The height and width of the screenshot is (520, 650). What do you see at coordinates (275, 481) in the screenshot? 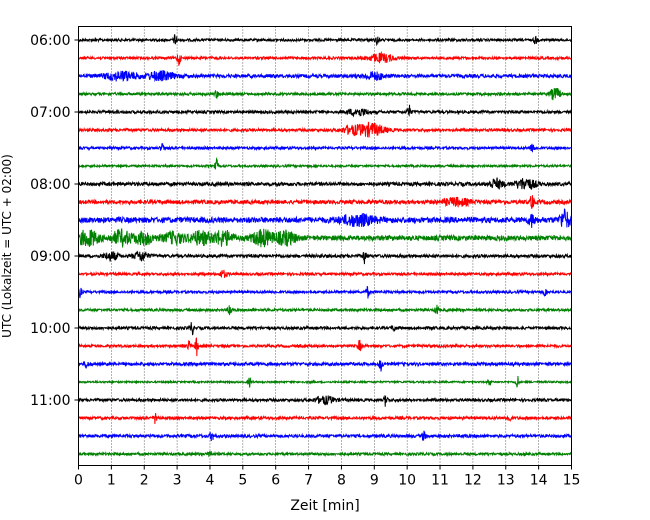
I see `x-tick-label-6: 6` at bounding box center [275, 481].